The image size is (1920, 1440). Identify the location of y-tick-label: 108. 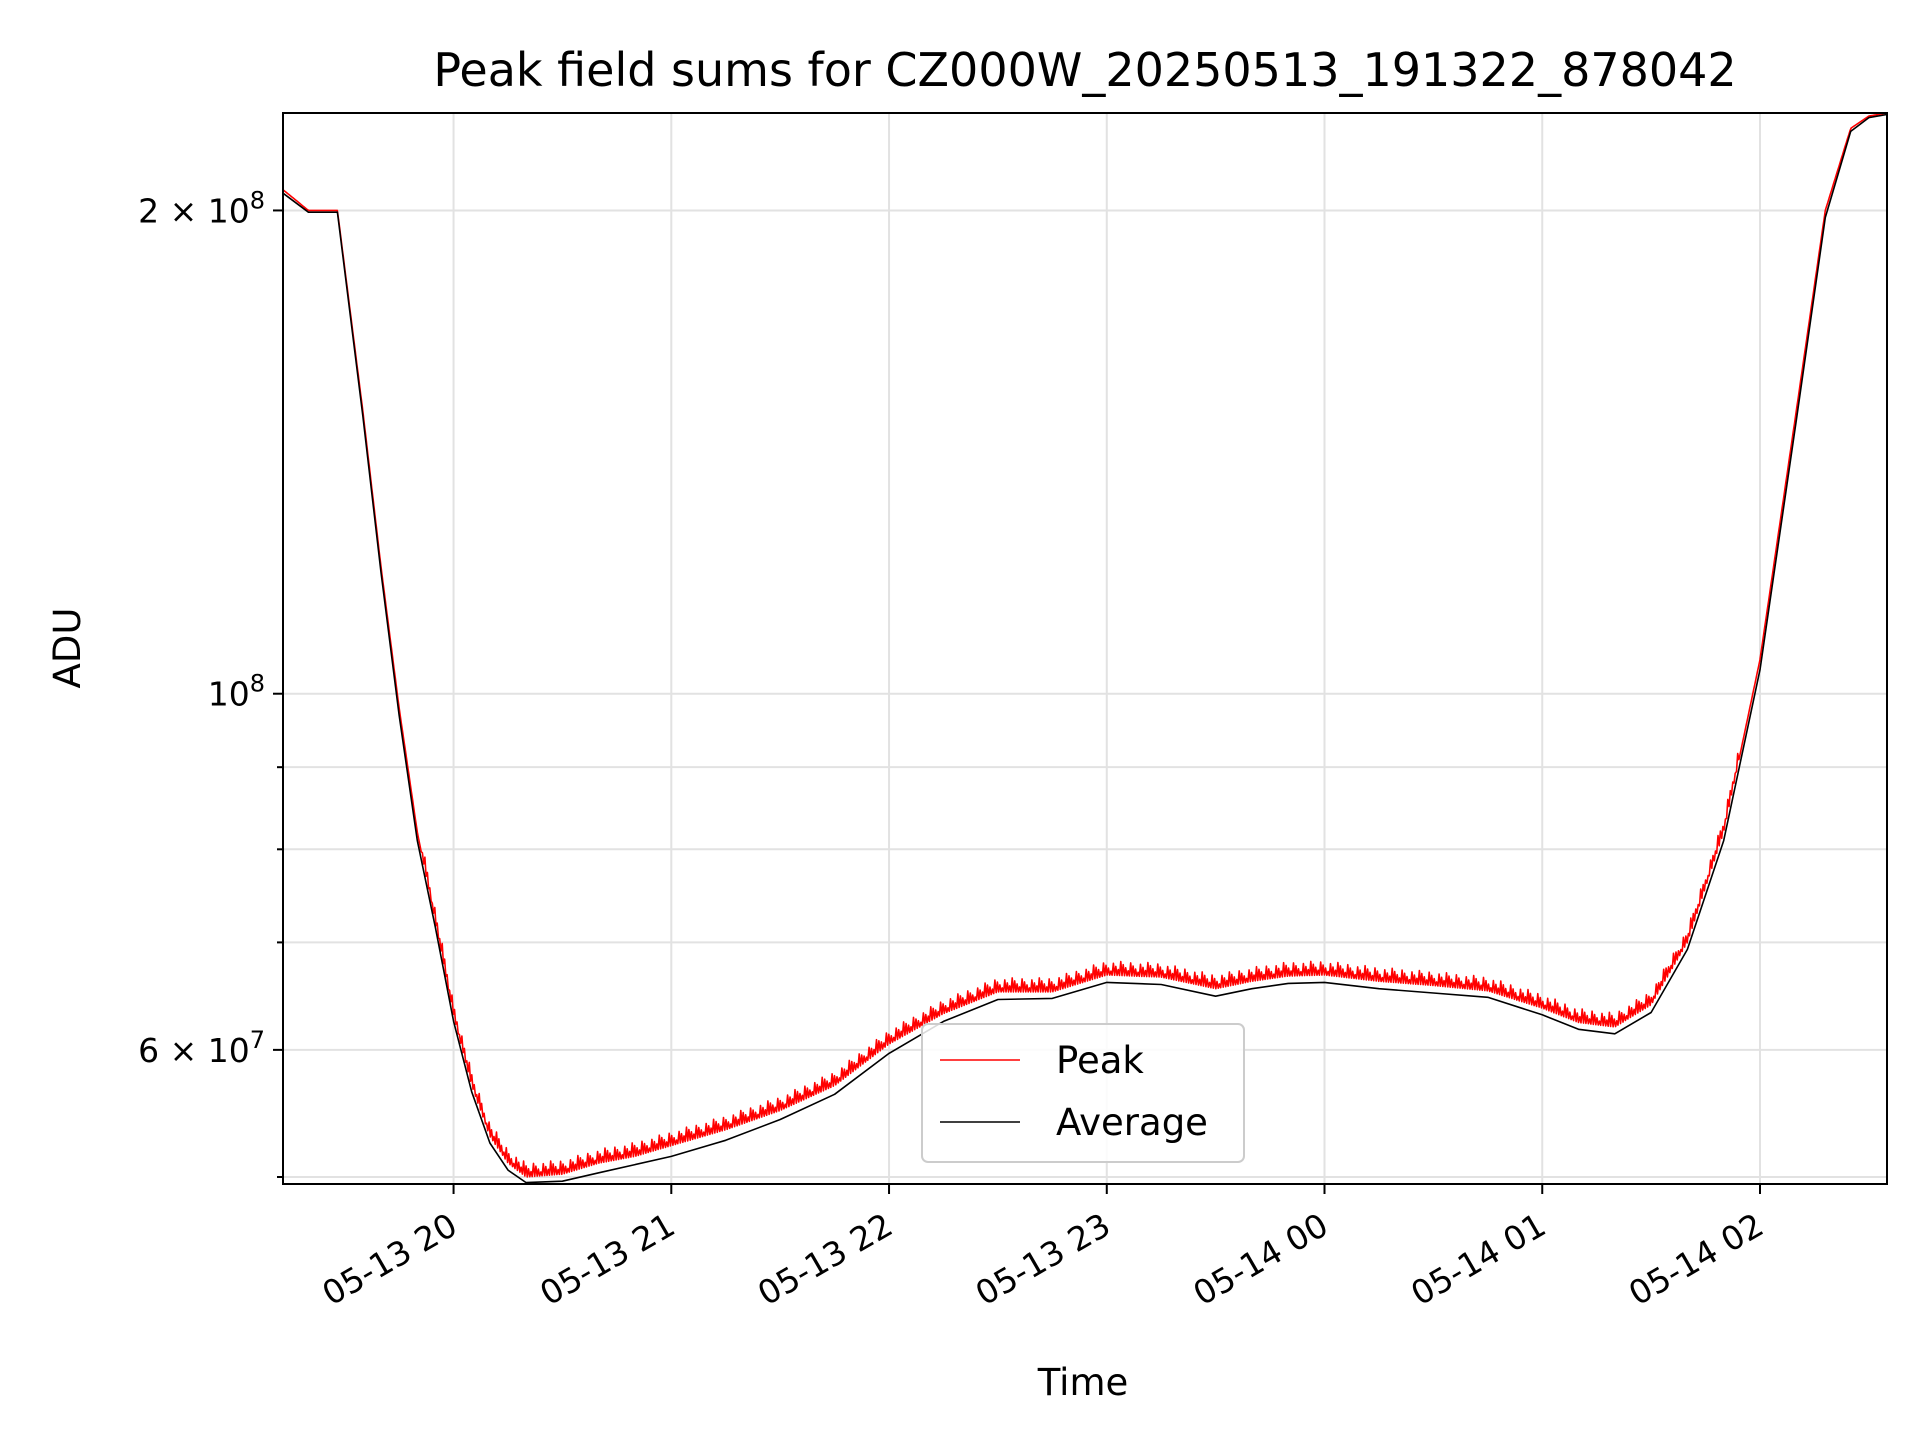
(236, 692).